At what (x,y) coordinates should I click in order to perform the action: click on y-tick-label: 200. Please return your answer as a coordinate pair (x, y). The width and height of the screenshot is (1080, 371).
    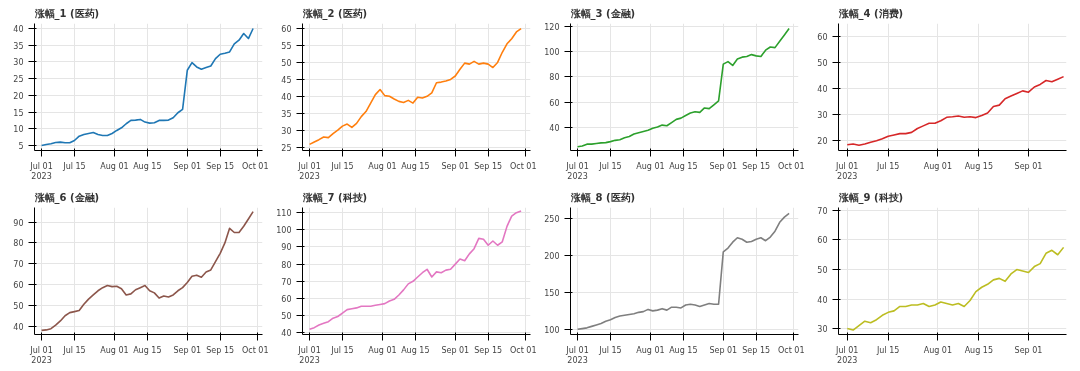
    Looking at the image, I should click on (552, 256).